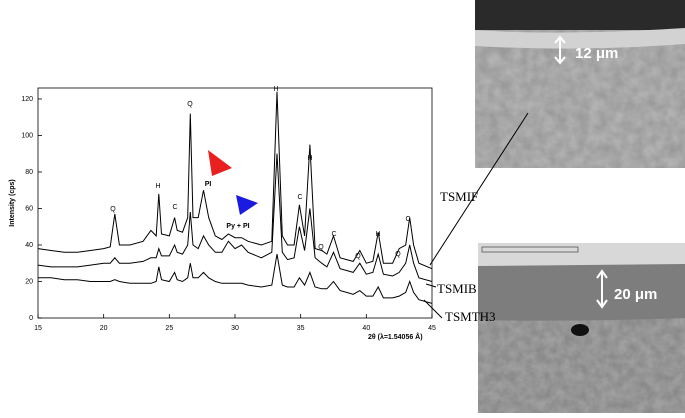 The height and width of the screenshot is (418, 685). What do you see at coordinates (169, 328) in the screenshot?
I see `x-tick-label: 25` at bounding box center [169, 328].